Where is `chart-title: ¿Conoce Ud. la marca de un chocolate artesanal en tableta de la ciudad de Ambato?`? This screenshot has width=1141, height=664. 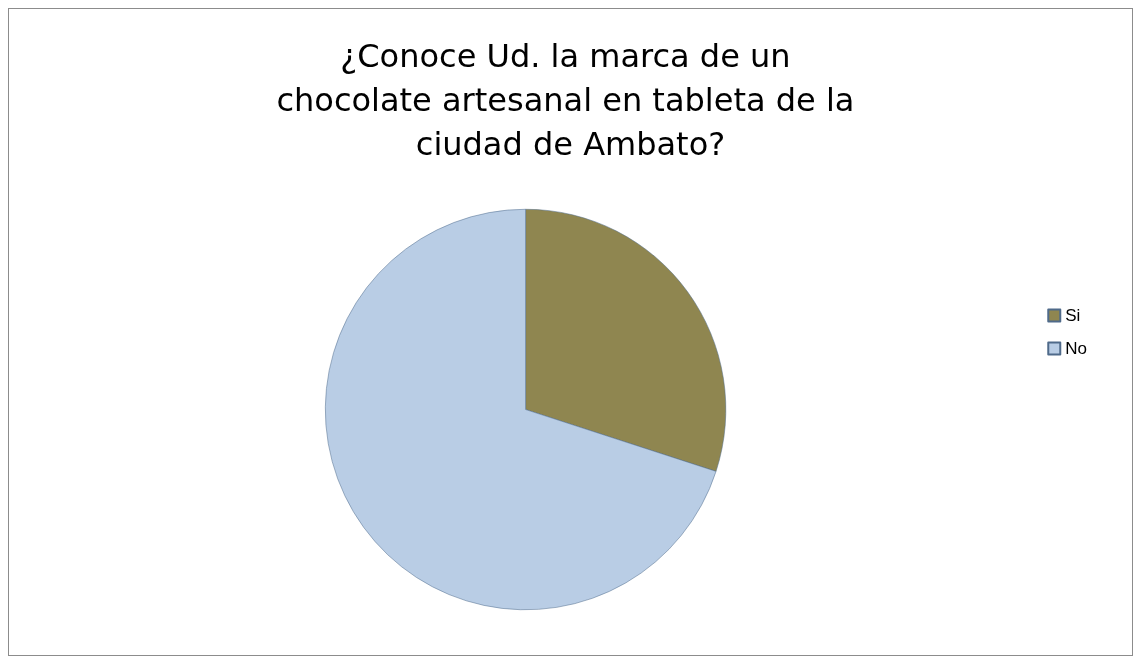 chart-title: ¿Conoce Ud. la marca de un chocolate artesanal en tableta de la ciudad de Ambato? is located at coordinates (570, 100).